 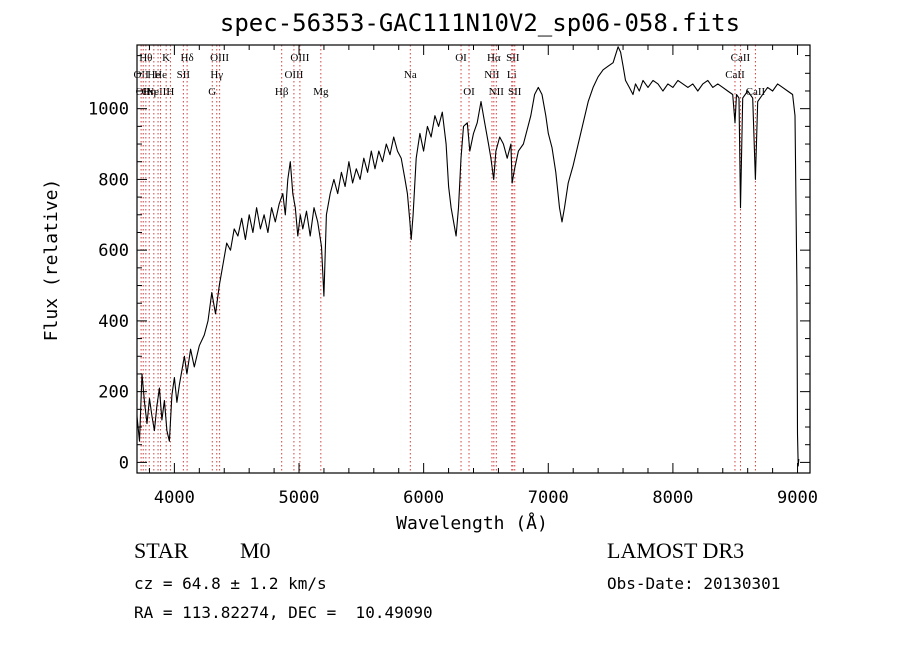 I want to click on y-tick-label: 1000, so click(x=108, y=110).